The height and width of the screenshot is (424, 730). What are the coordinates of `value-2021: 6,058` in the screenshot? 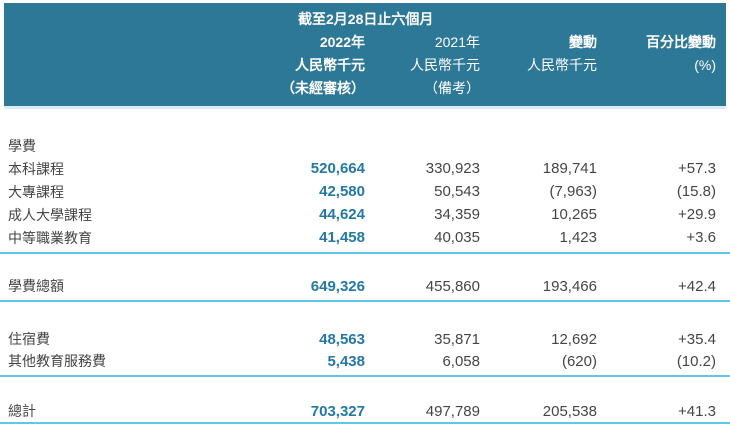 It's located at (461, 361).